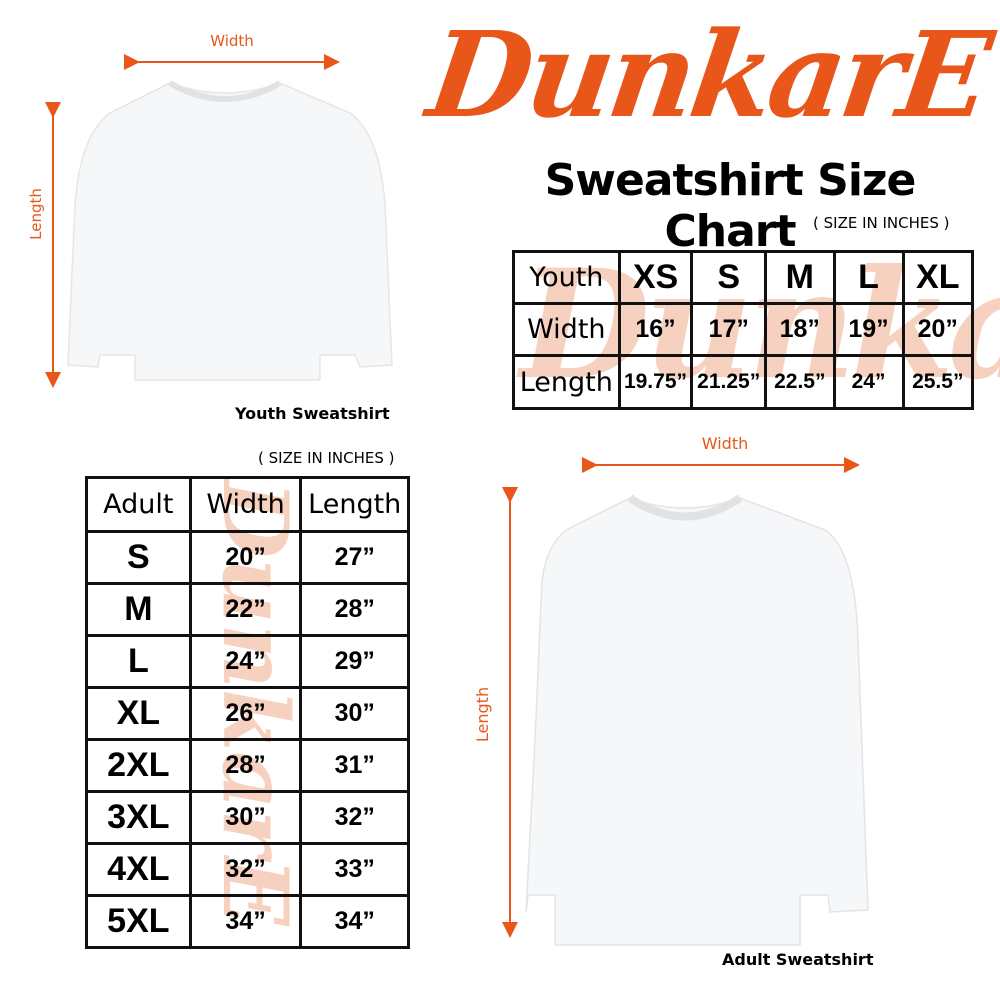 Image resolution: width=1000 pixels, height=1000 pixels. Describe the element at coordinates (800, 382) in the screenshot. I see `cell: 22.5”` at that location.